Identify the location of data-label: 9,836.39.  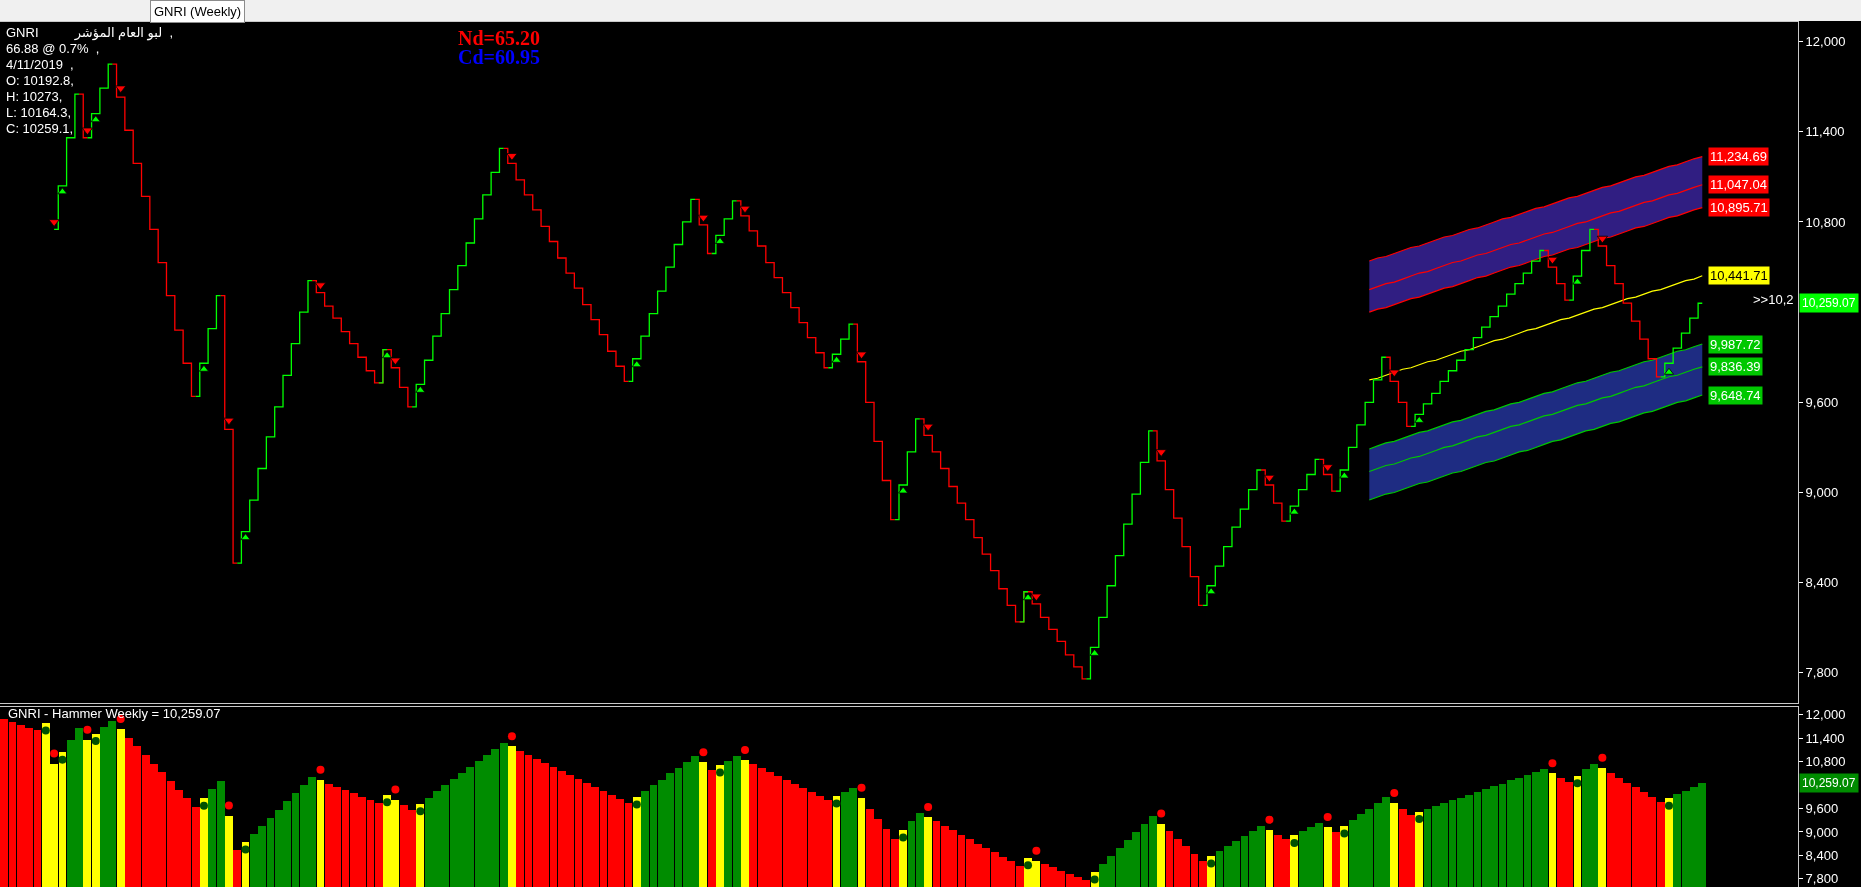
(1735, 366).